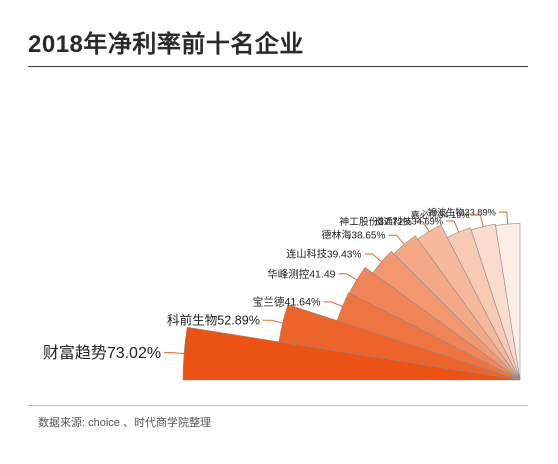  I want to click on footer-divider, so click(278, 405).